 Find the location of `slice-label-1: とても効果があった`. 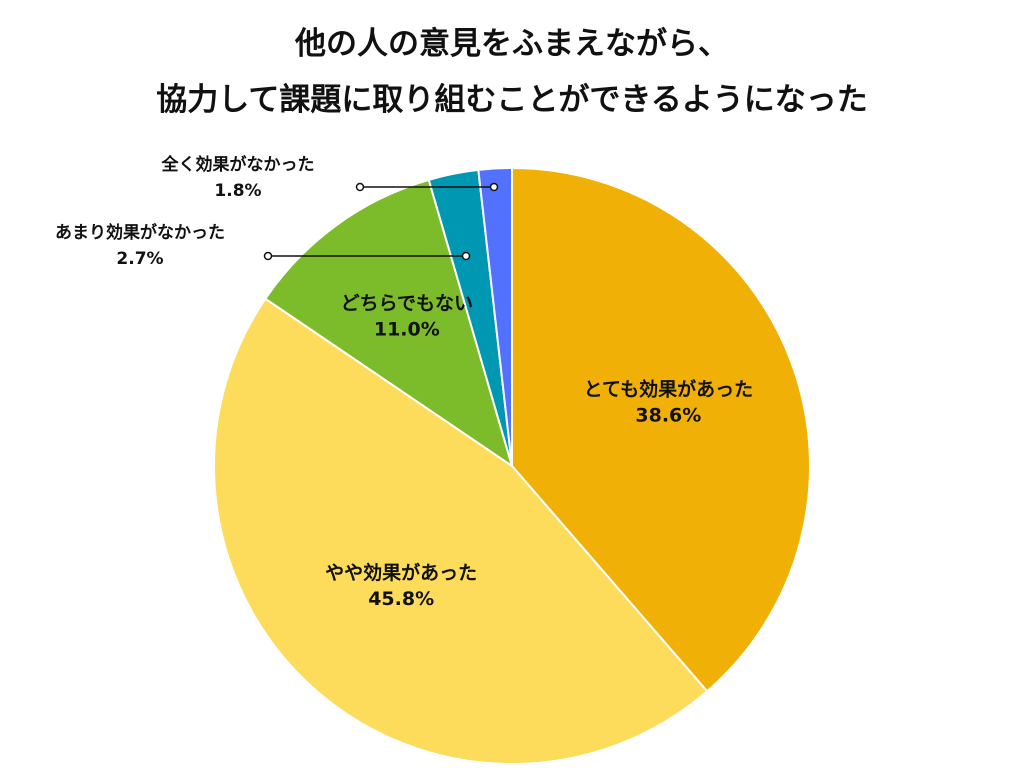

slice-label-1: とても効果があった is located at coordinates (668, 389).